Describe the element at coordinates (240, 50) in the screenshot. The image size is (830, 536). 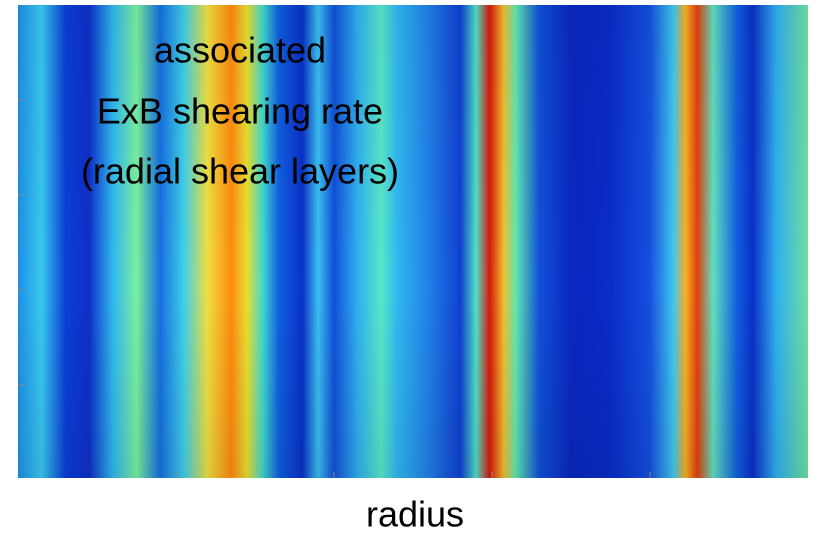
I see `annotation-line: associated` at that location.